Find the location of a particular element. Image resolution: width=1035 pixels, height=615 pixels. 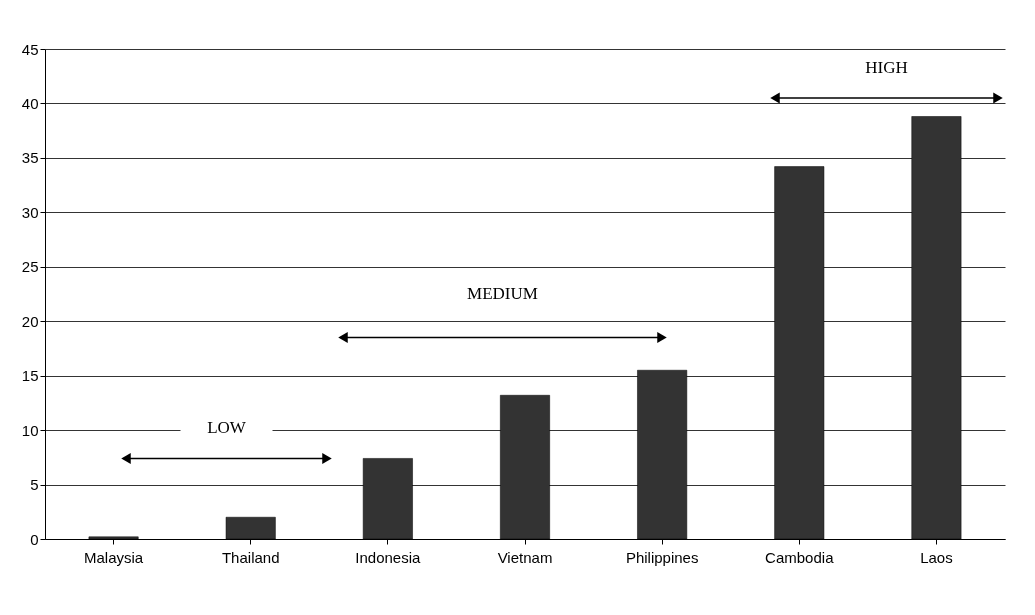

annotation: MEDIUM is located at coordinates (502, 293).